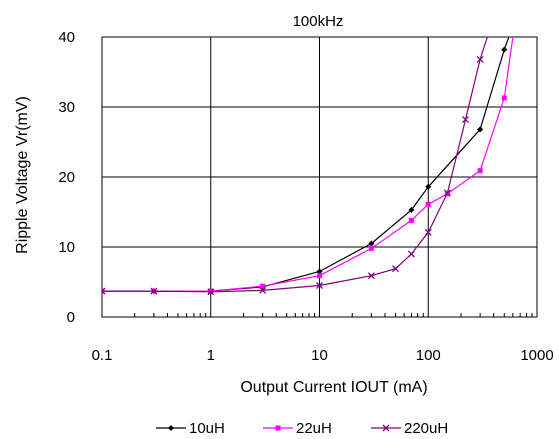  I want to click on x-tick-label: 1000, so click(536, 355).